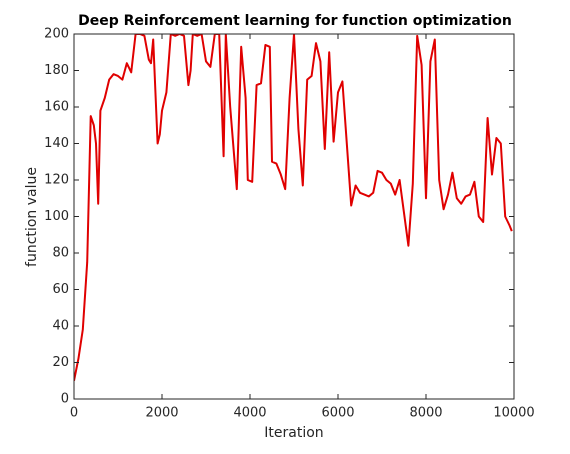 The image size is (570, 454). I want to click on x-tick-label: 2000, so click(161, 413).